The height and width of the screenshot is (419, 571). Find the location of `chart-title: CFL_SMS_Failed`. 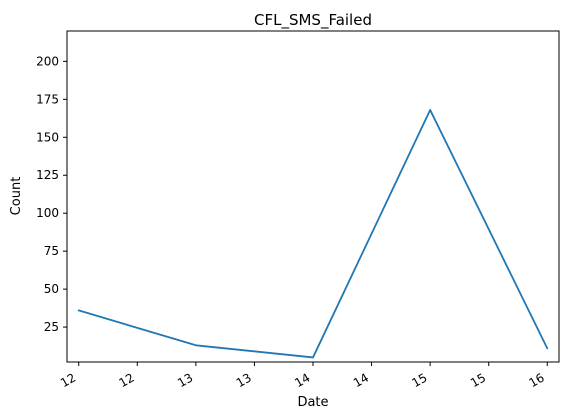

chart-title: CFL_SMS_Failed is located at coordinates (313, 20).